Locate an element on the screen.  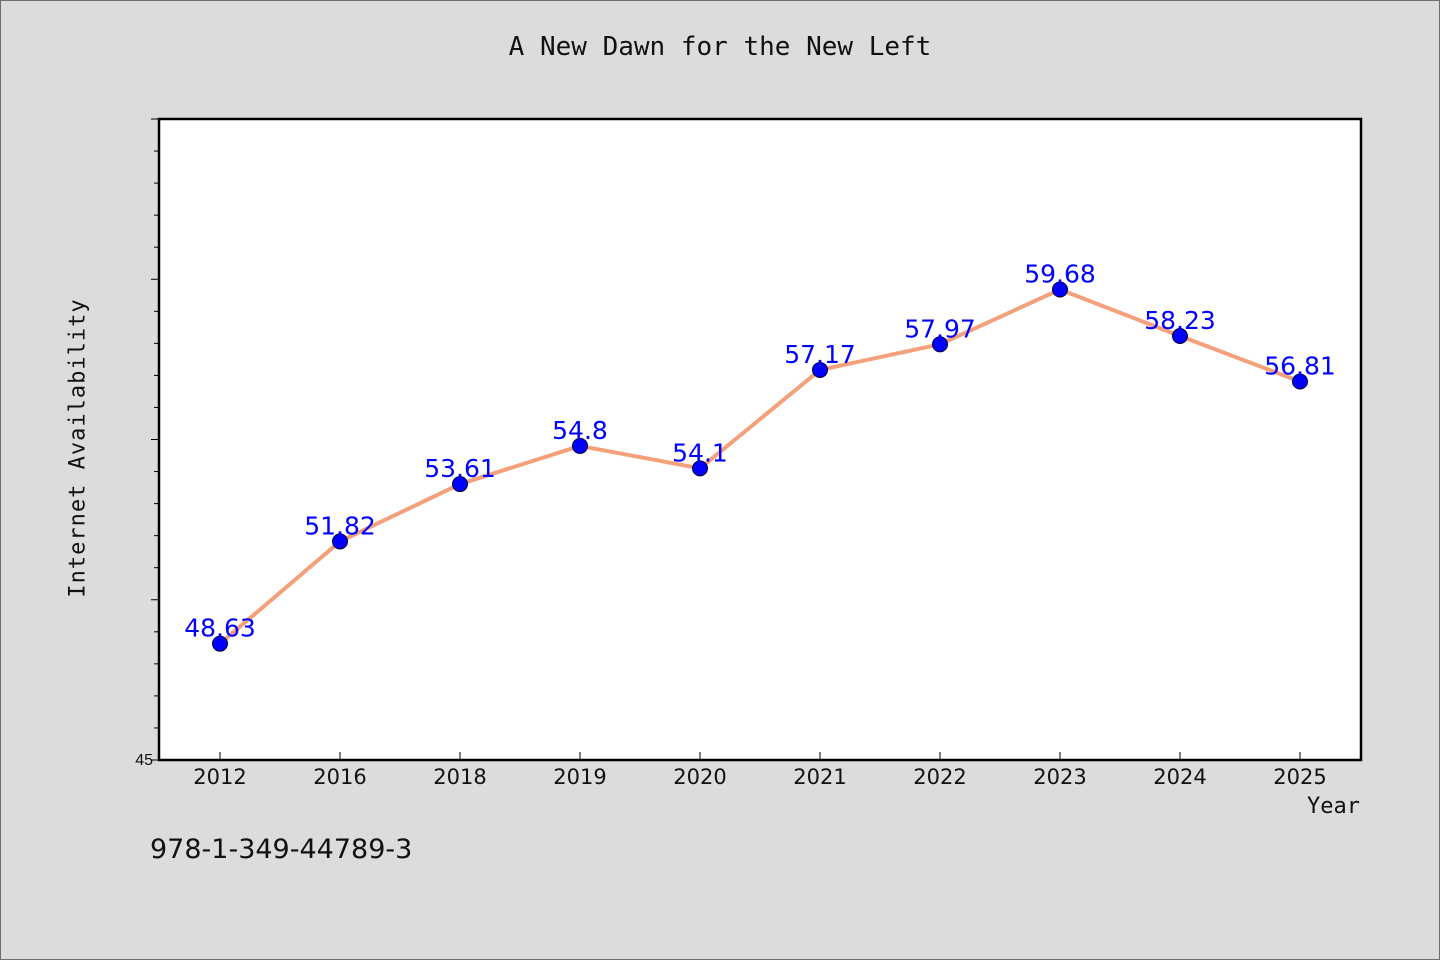
x-tick-label-2018: 2018 is located at coordinates (459, 777).